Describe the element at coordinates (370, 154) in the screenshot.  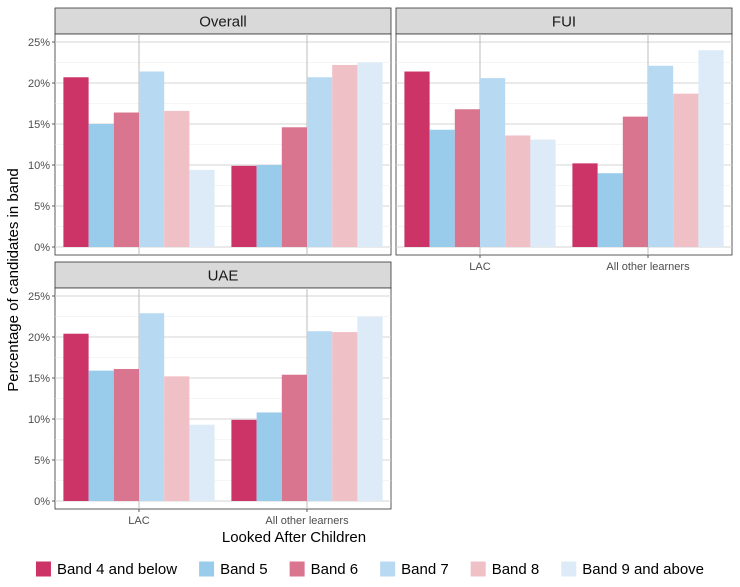
I see `bar-overall-all-other-learners-band-9-and-above` at that location.